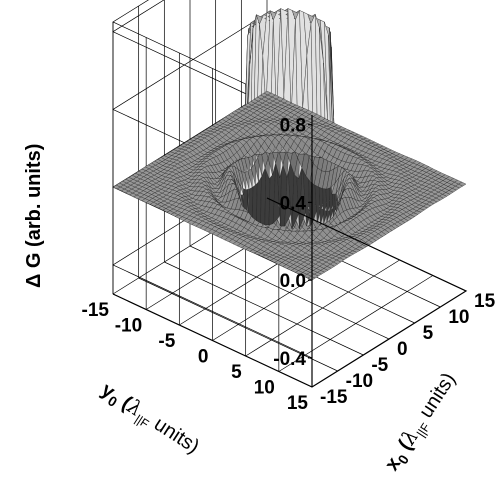 The width and height of the screenshot is (501, 489). What do you see at coordinates (402, 349) in the screenshot?
I see `x-tick-label: 0` at bounding box center [402, 349].